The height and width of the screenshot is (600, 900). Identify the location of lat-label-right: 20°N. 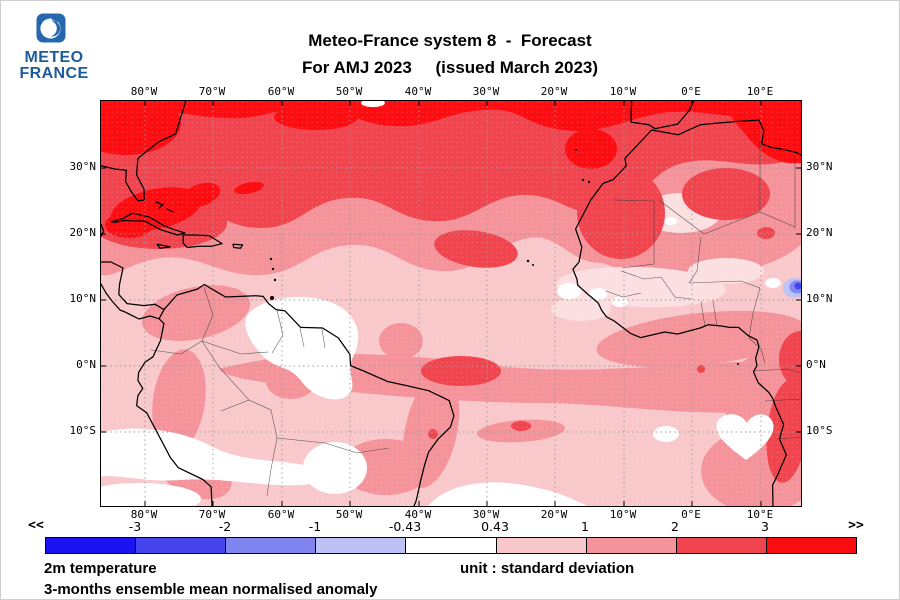
(819, 232).